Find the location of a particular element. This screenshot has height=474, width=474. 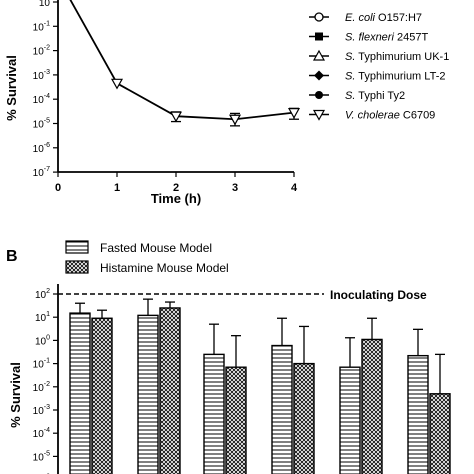

panel-a-y-tick-label: 10⁻¹ is located at coordinates (41, 26).